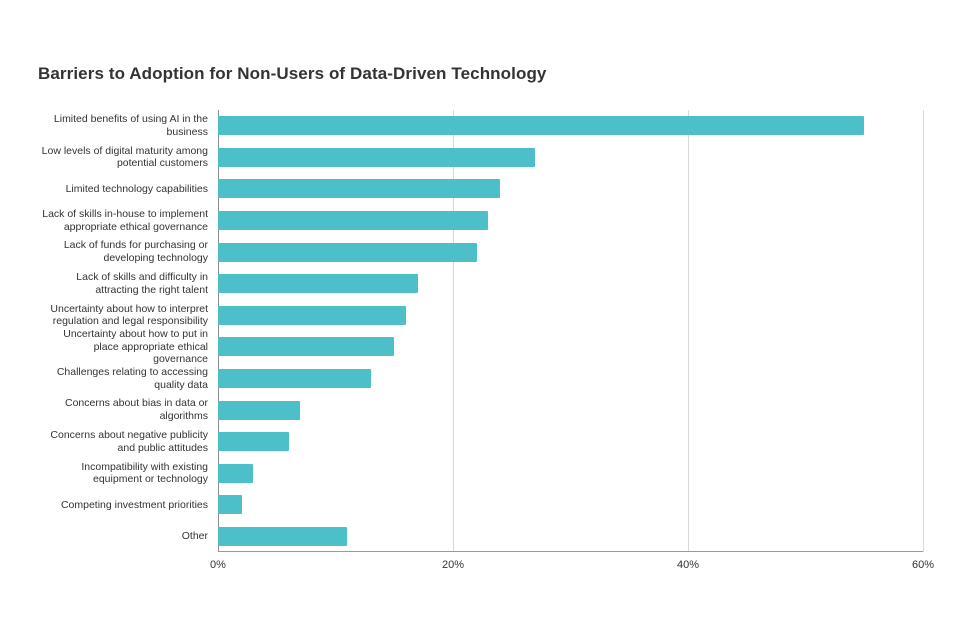 The height and width of the screenshot is (640, 960). I want to click on x-axis: 0% 20% 40% 60%, so click(572, 569).